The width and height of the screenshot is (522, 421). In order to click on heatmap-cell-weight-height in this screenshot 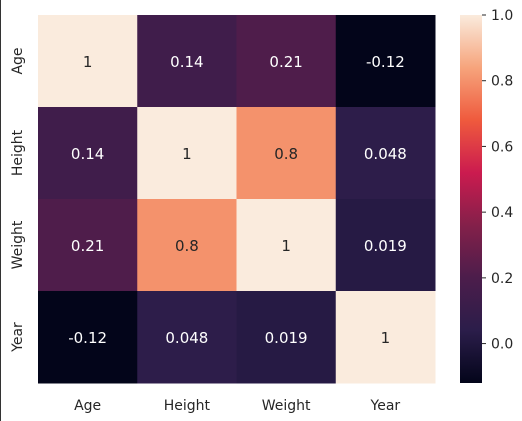, I will do `click(187, 245)`.